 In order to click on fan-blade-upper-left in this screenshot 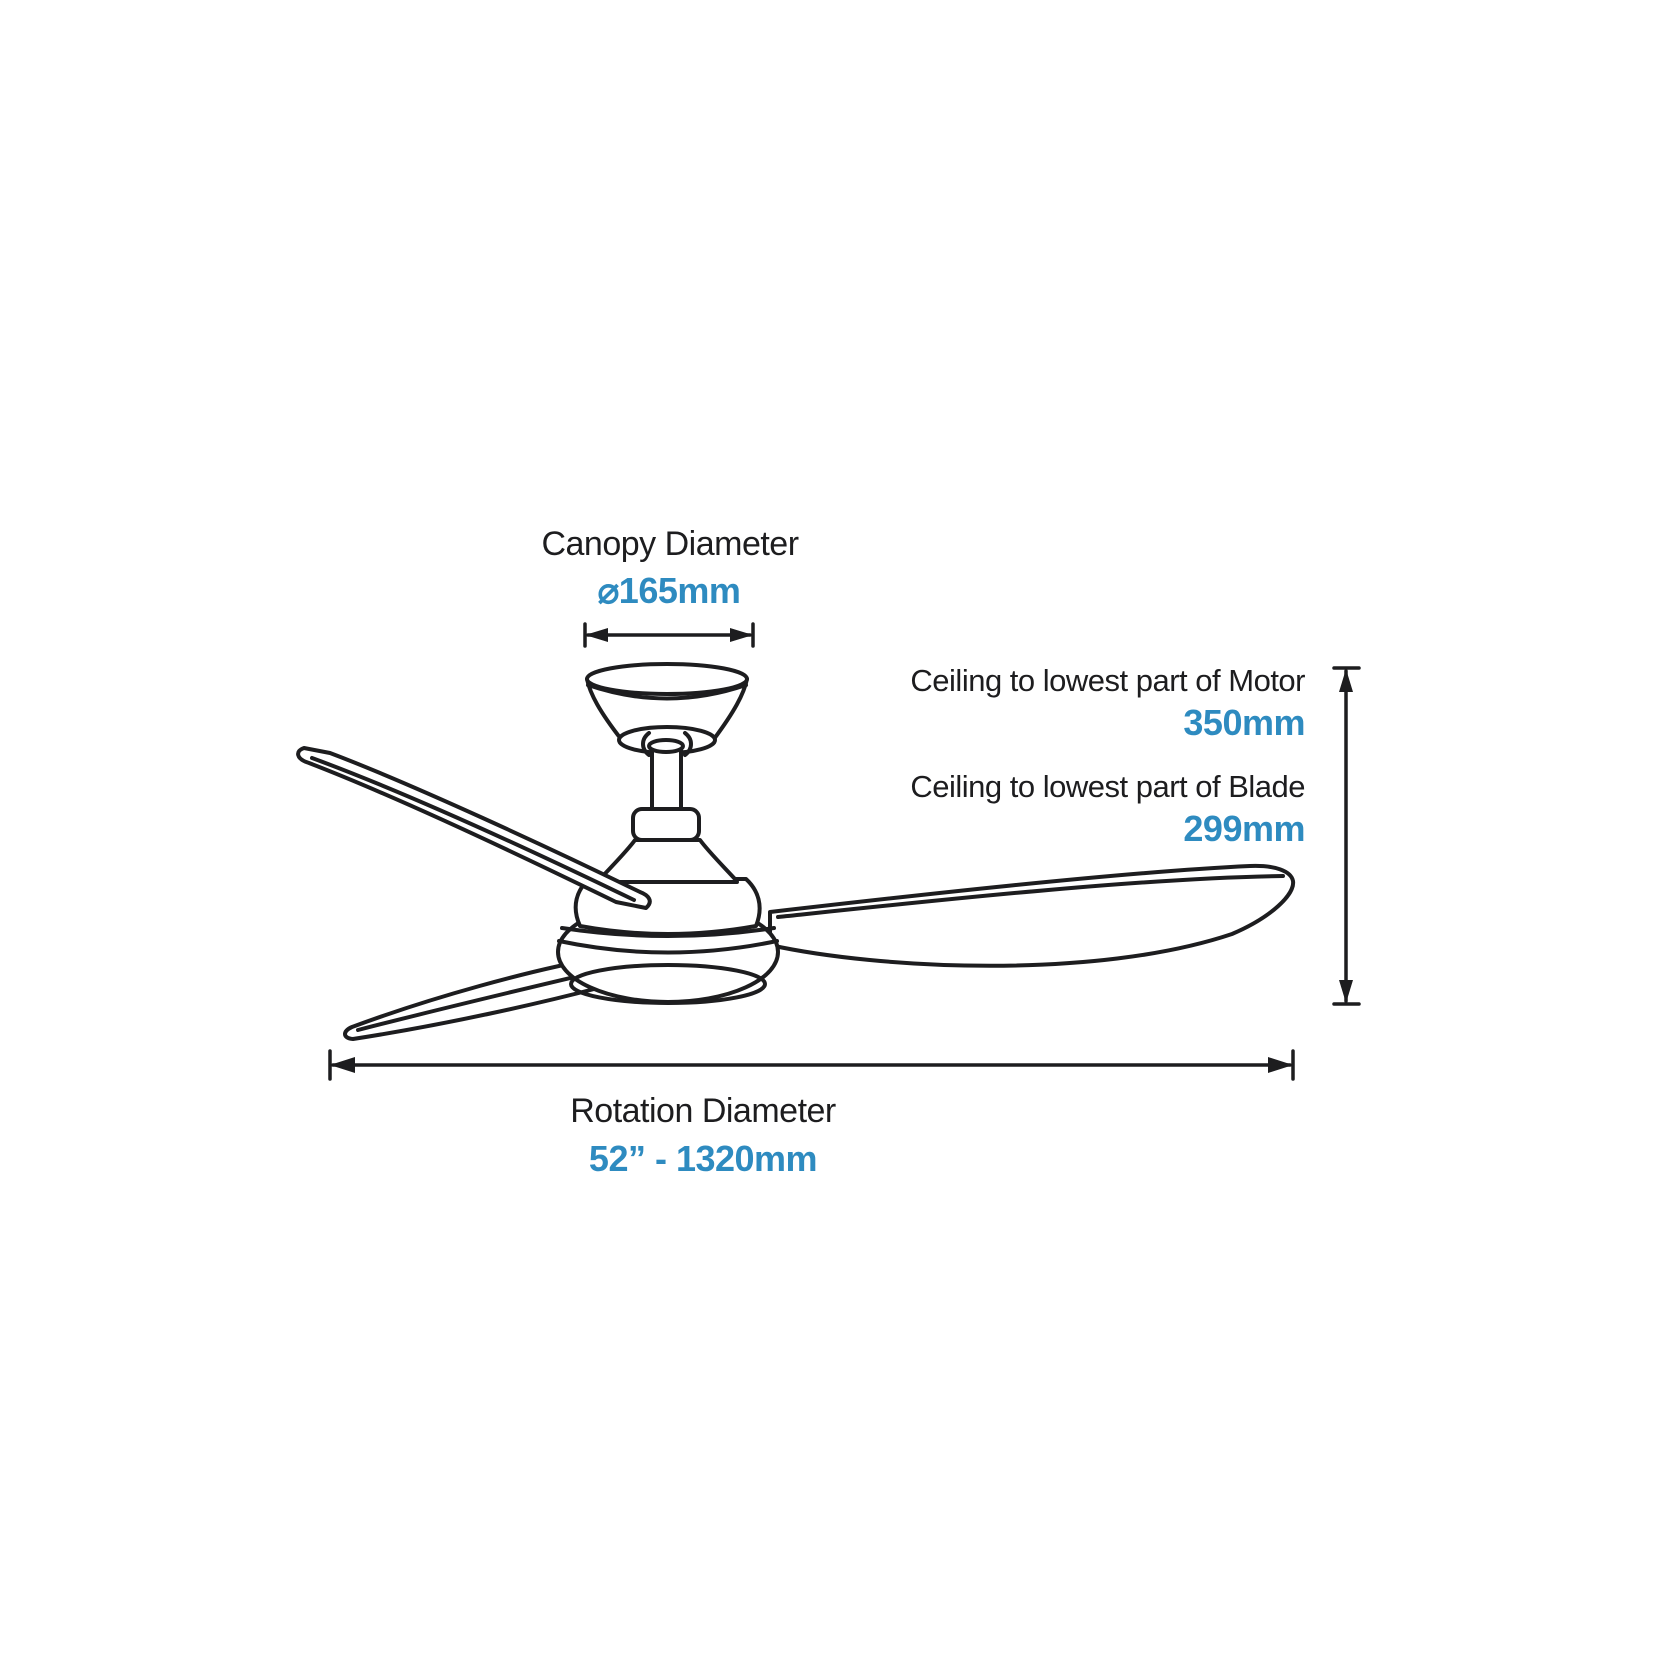, I will do `click(474, 828)`.